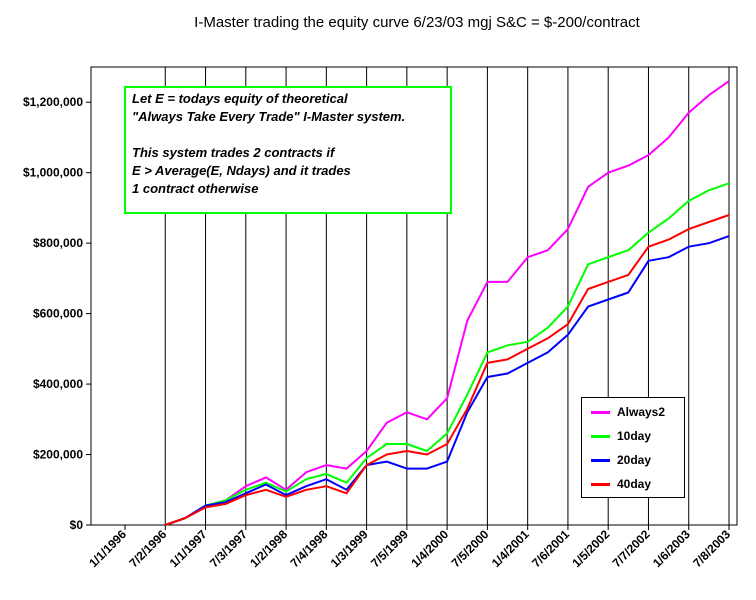 Image resolution: width=756 pixels, height=600 pixels. I want to click on legend-label: 40day, so click(634, 484).